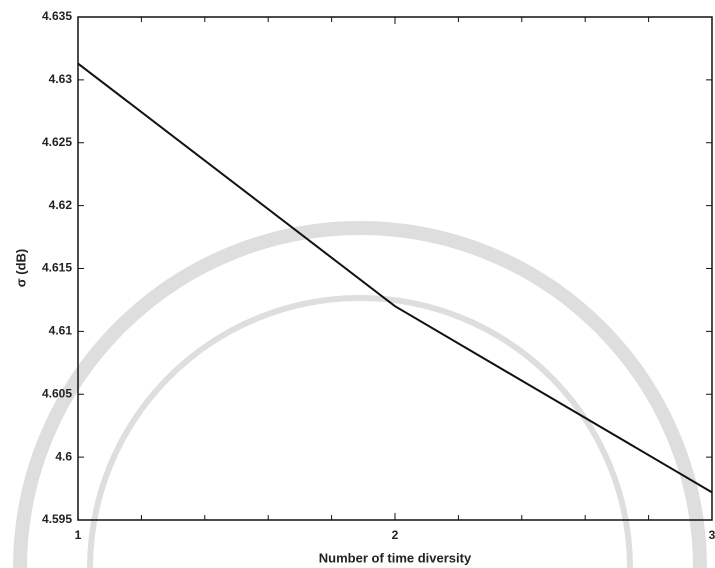  Describe the element at coordinates (61, 79) in the screenshot. I see `y-tick-label: 4.63` at that location.